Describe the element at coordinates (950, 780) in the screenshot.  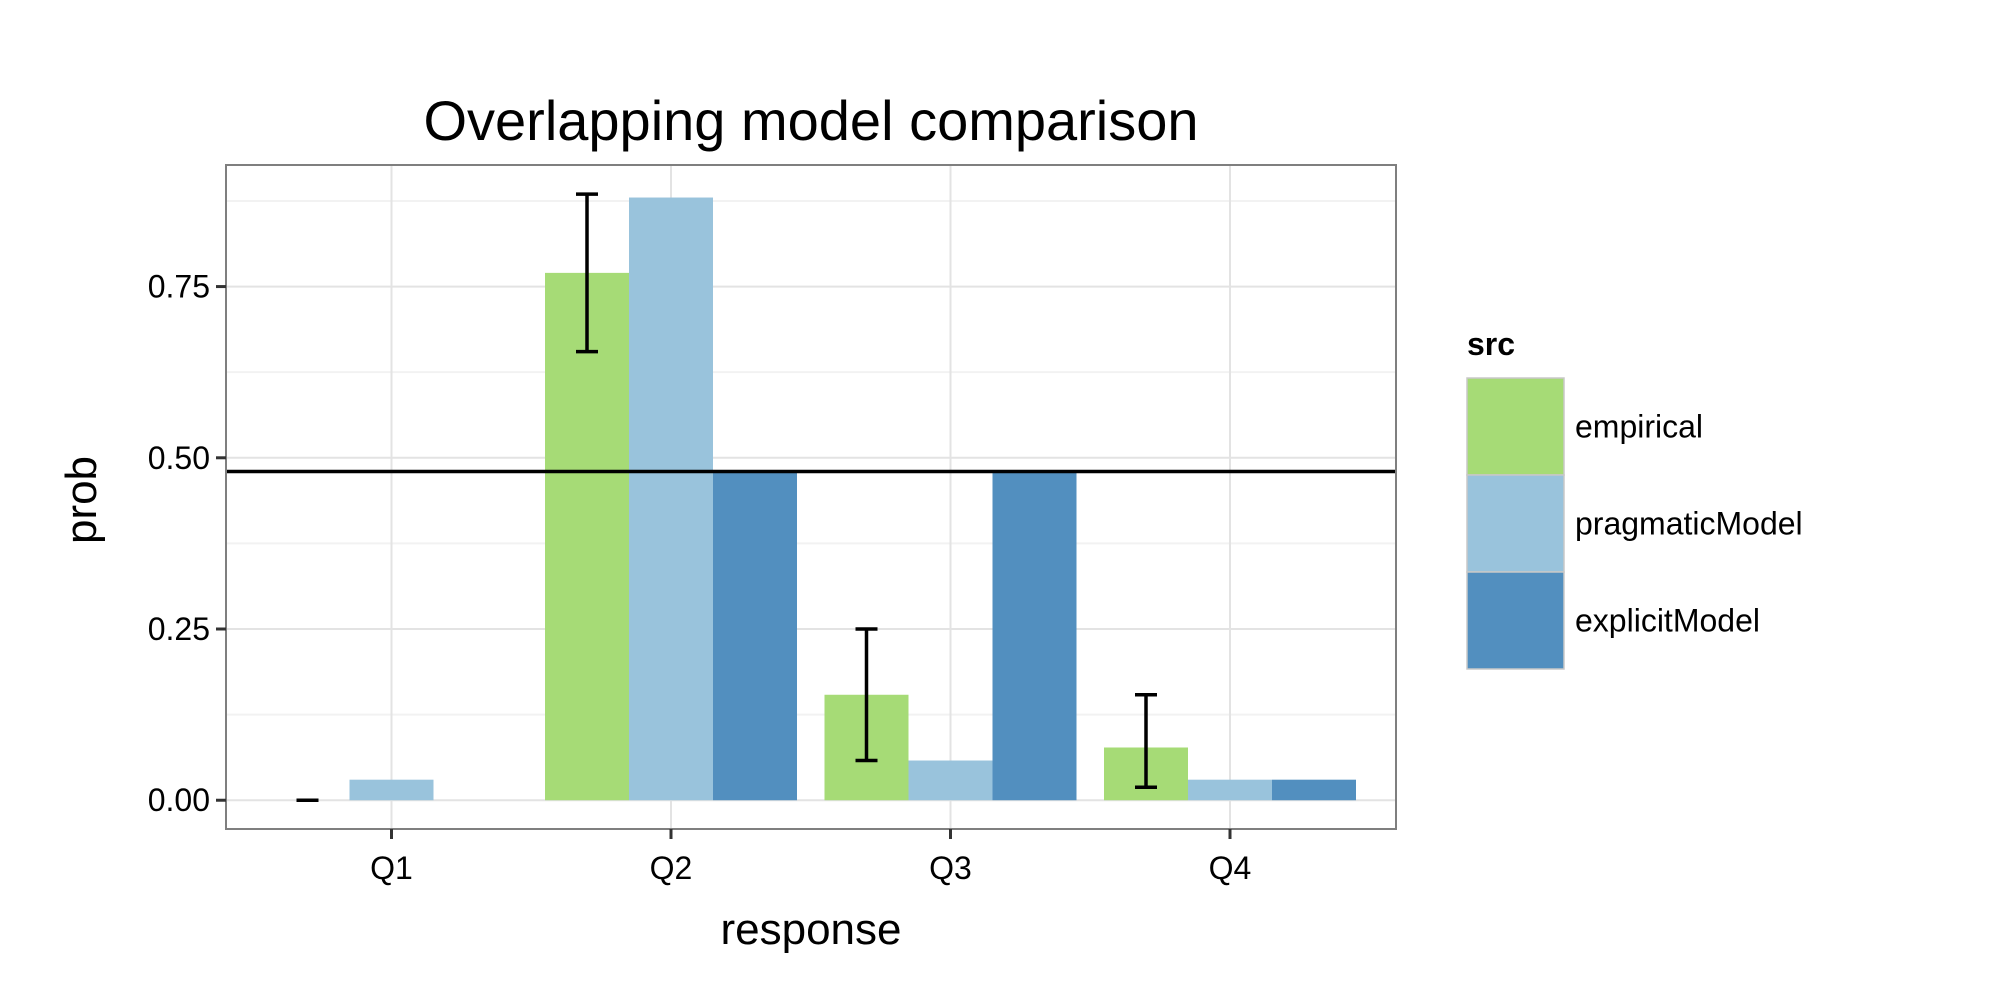
I see `bar-pragmaticModel-Q3` at that location.